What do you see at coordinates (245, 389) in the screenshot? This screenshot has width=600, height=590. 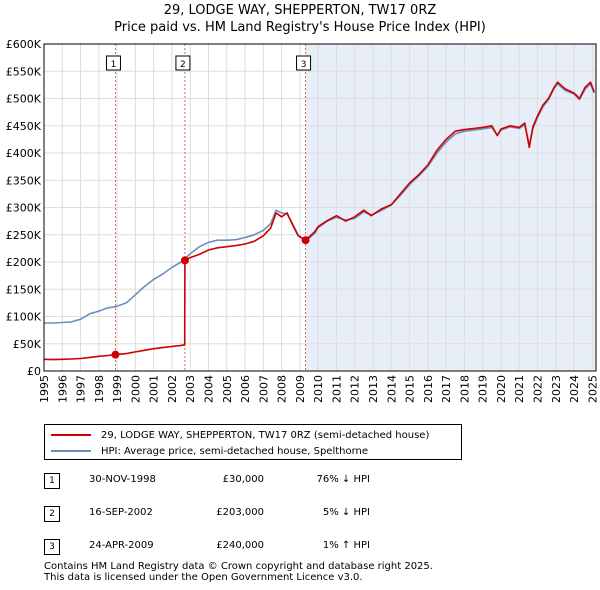 I see `x-tick-label: 2006` at bounding box center [245, 389].